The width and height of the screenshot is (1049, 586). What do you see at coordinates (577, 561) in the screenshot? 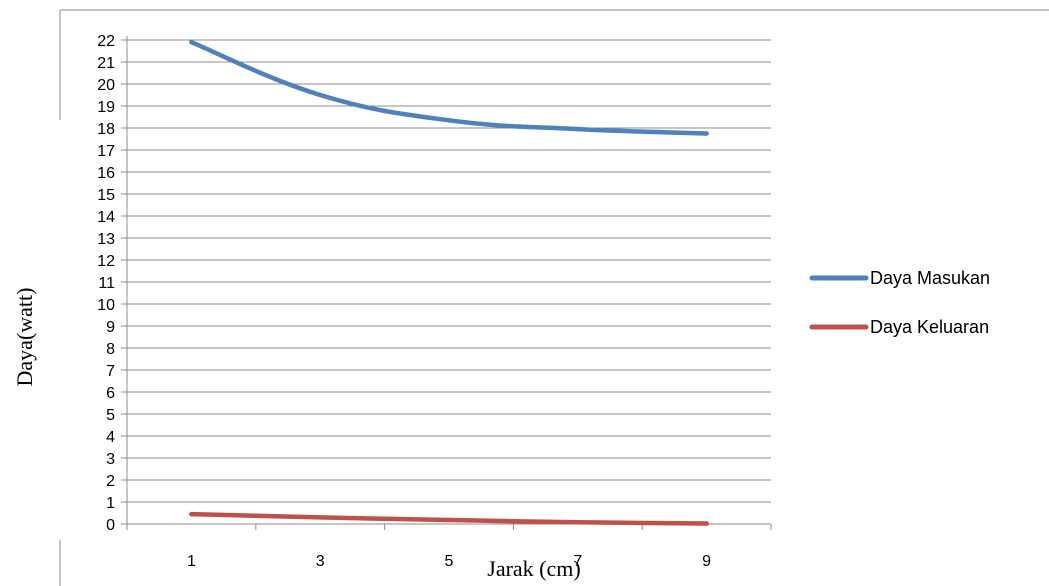
I see `x-tick-label: 7` at bounding box center [577, 561].